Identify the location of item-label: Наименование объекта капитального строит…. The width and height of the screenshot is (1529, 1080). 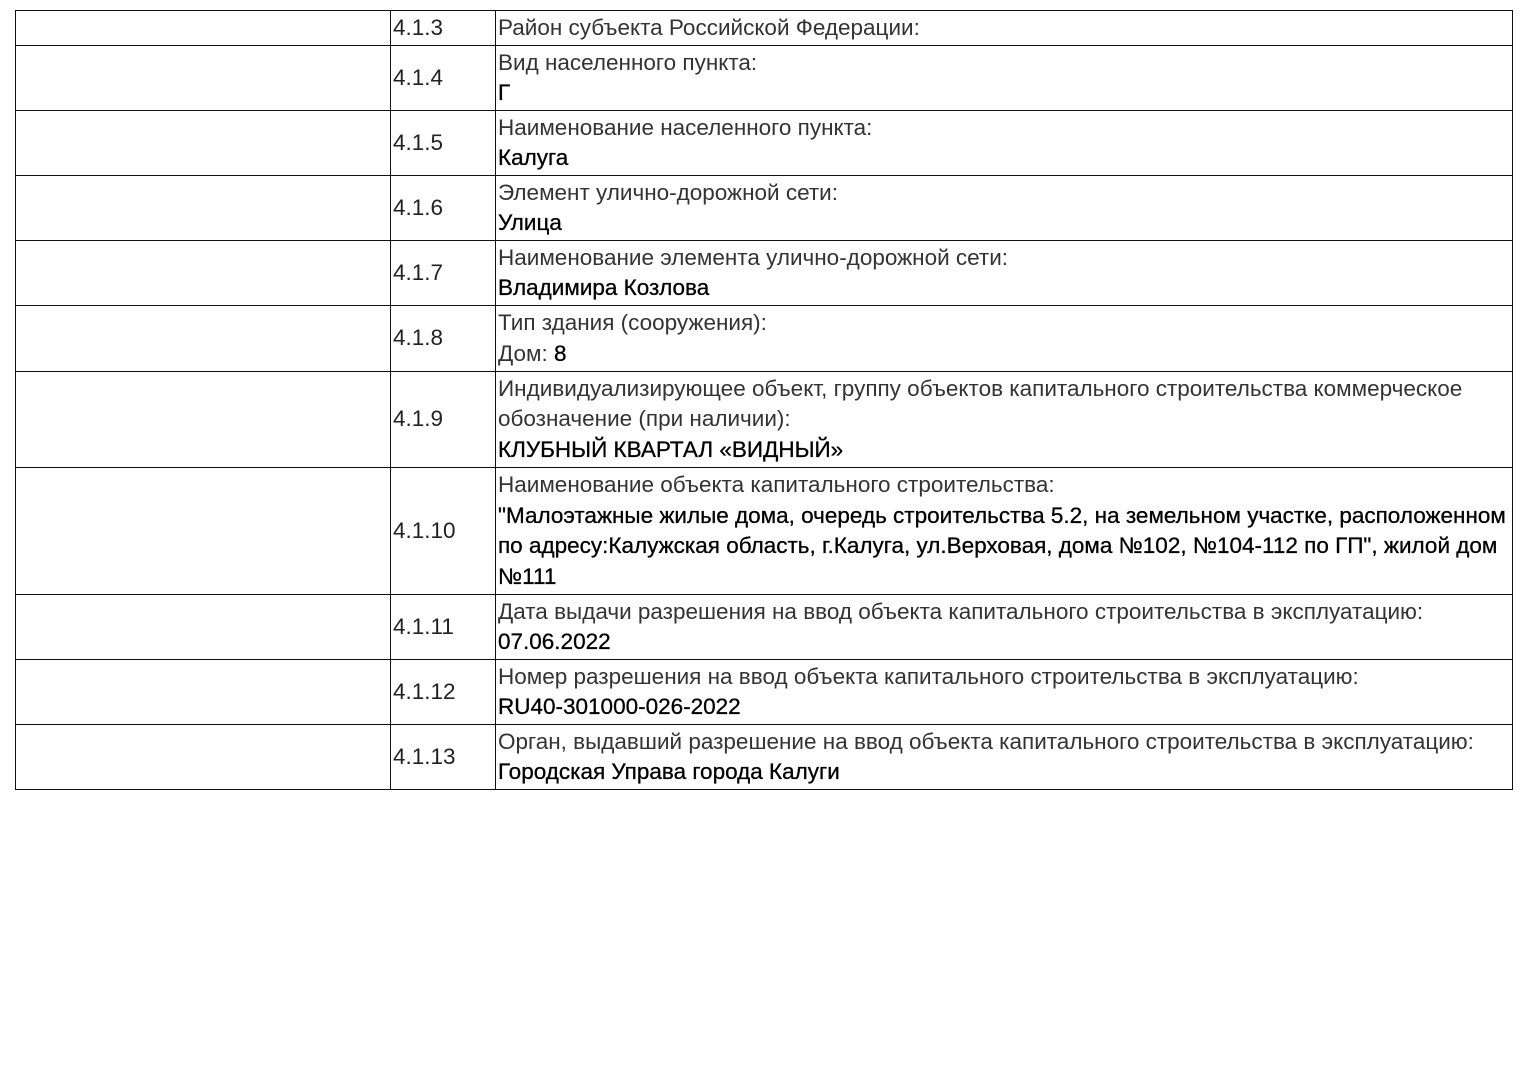
(776, 484).